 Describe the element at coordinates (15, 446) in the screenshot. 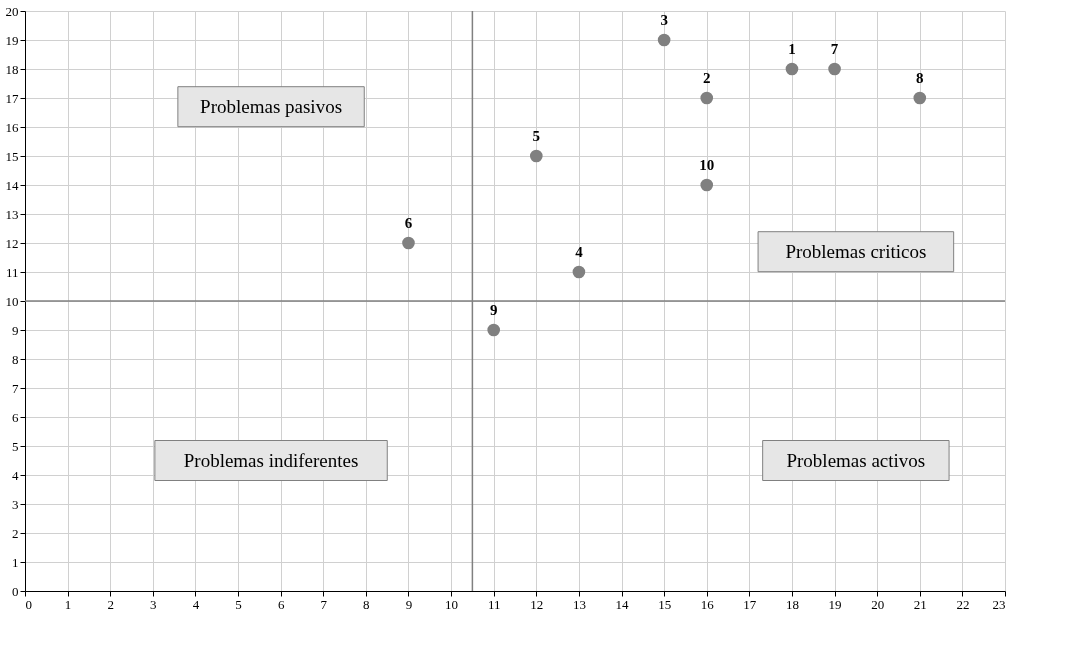

I see `y-tick-label: 5` at that location.